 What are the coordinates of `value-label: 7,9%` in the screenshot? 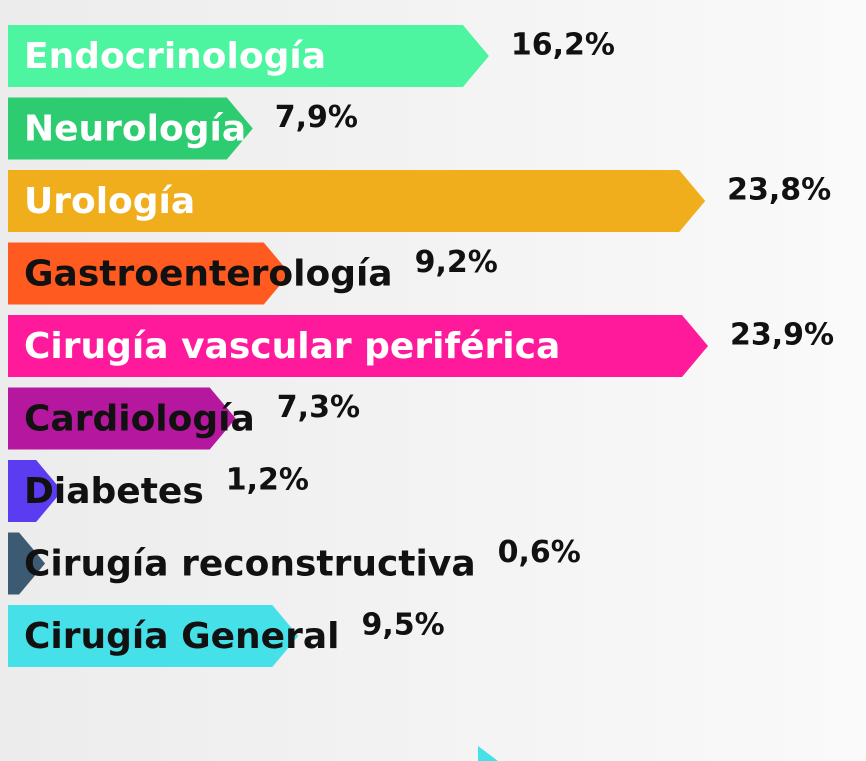 It's located at (316, 117).